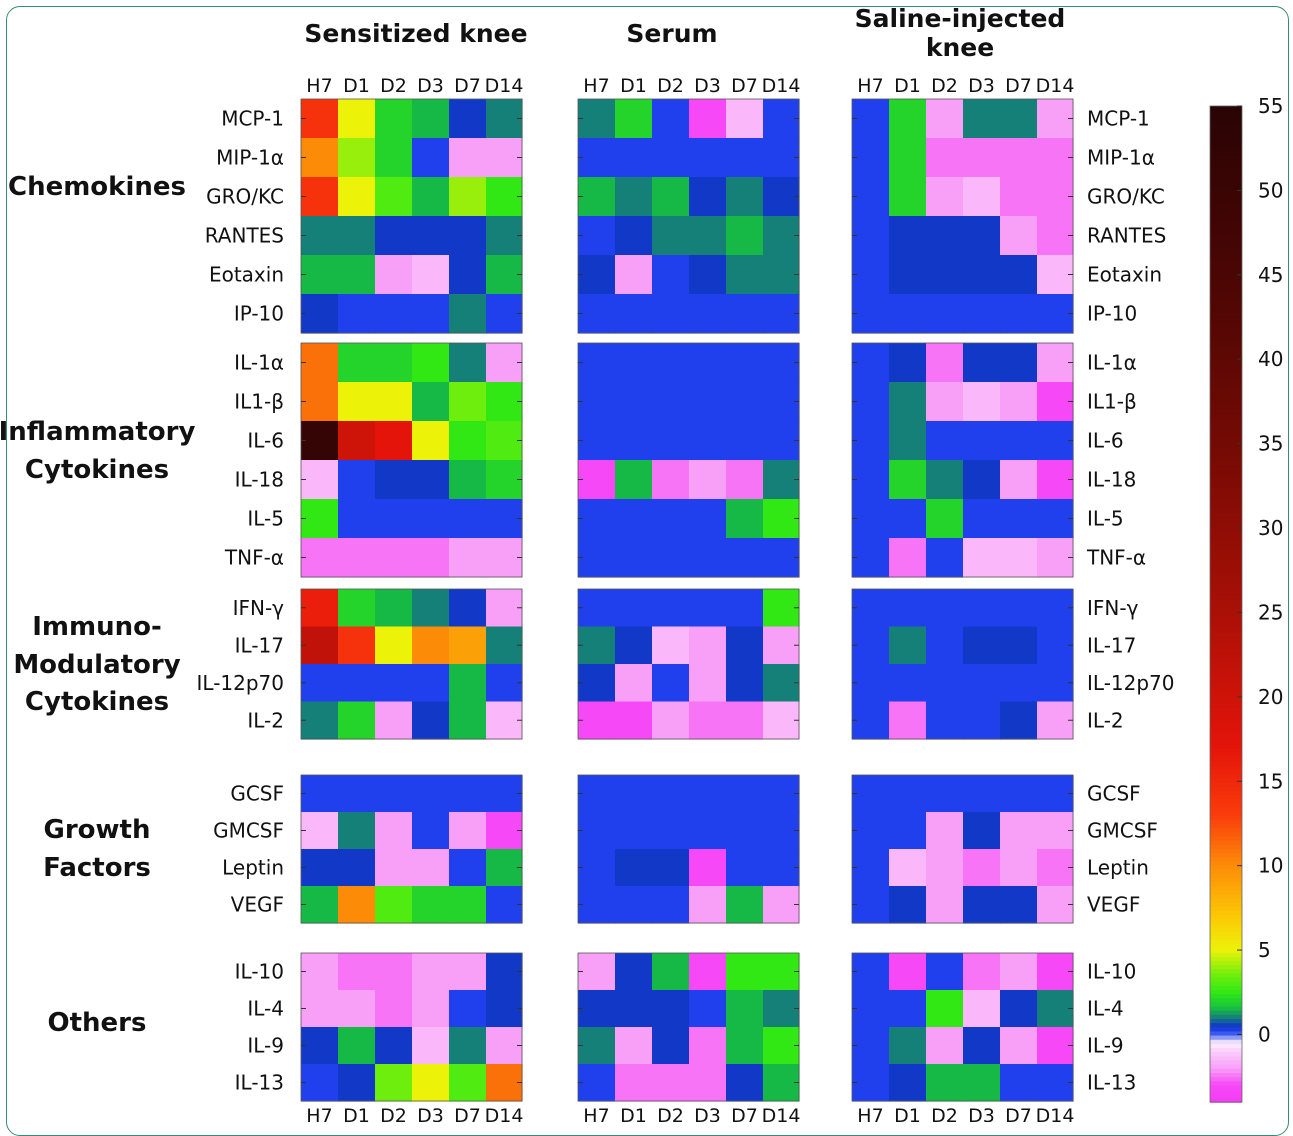 The image size is (1293, 1136). Describe the element at coordinates (670, 86) in the screenshot. I see `top-tick-label-p2-D2: D2` at that location.